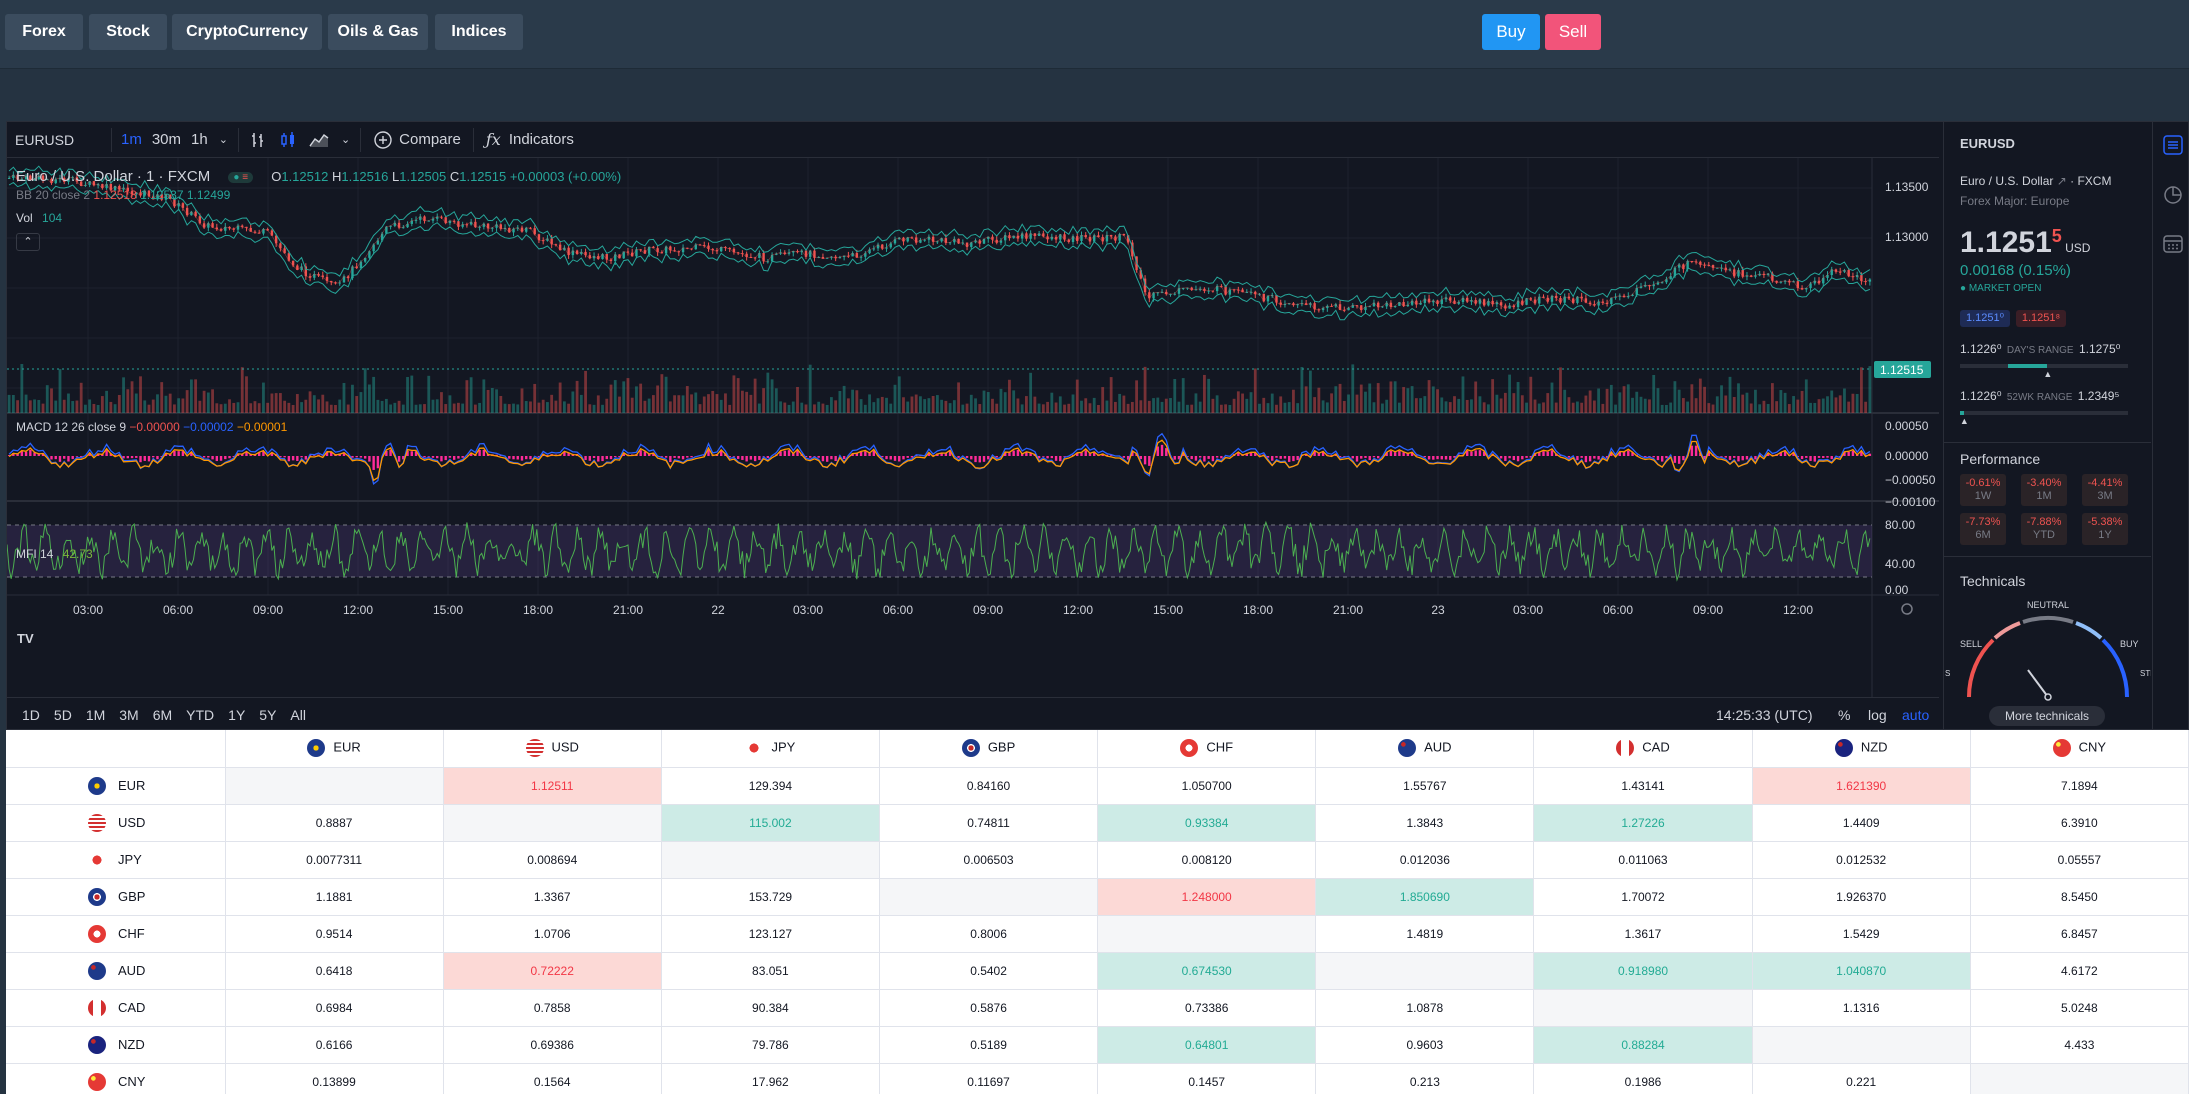  What do you see at coordinates (2079, 823) in the screenshot?
I see `rate-cell: 6.3910` at bounding box center [2079, 823].